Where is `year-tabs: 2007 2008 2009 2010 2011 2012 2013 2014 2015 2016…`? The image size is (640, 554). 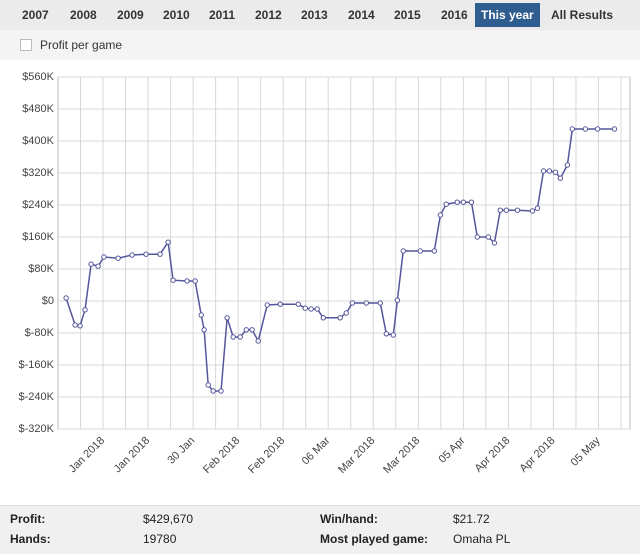
year-tabs: 2007 2008 2009 2010 2011 2012 2013 2014 2015 2016… is located at coordinates (320, 15).